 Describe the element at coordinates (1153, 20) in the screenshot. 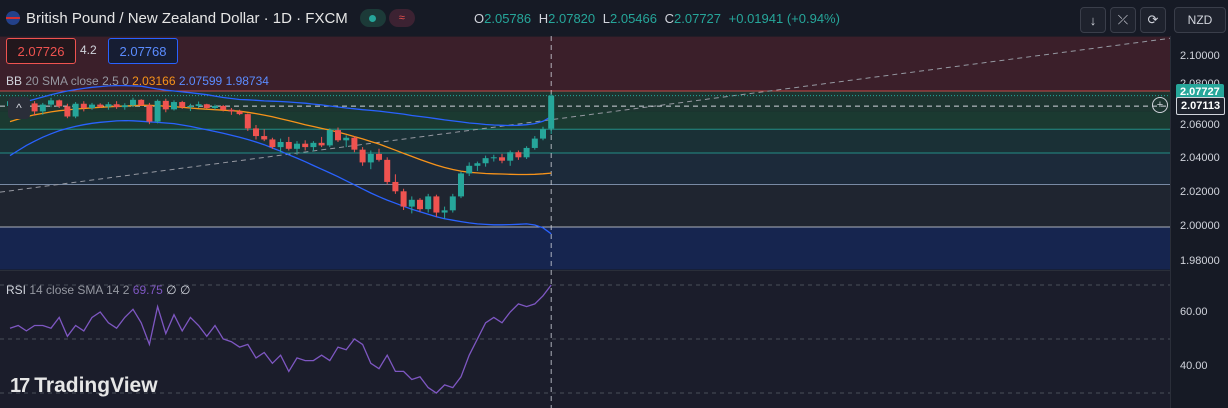

I see `screen-refresh-icon: ⟳` at that location.